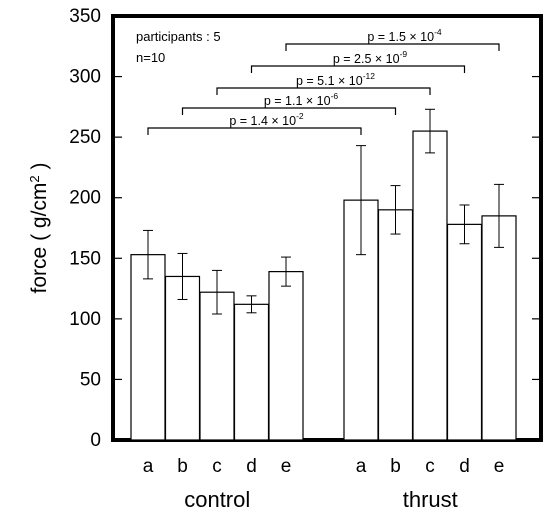 The height and width of the screenshot is (517, 550). What do you see at coordinates (430, 285) in the screenshot?
I see `bar-thrust-c` at bounding box center [430, 285].